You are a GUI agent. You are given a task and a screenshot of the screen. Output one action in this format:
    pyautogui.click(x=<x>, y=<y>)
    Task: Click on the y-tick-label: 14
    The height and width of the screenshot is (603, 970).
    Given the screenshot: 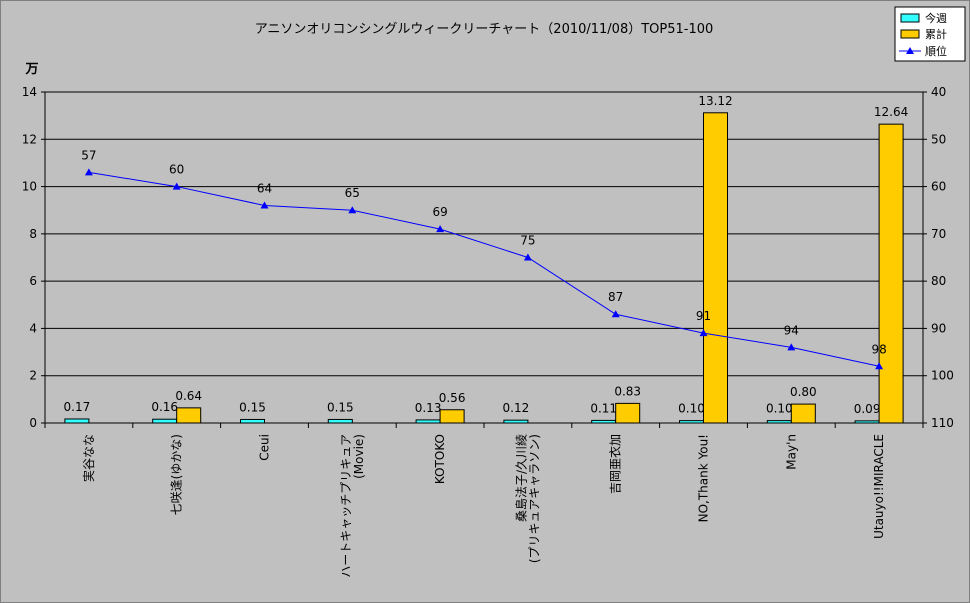 What is the action you would take?
    pyautogui.click(x=29, y=92)
    